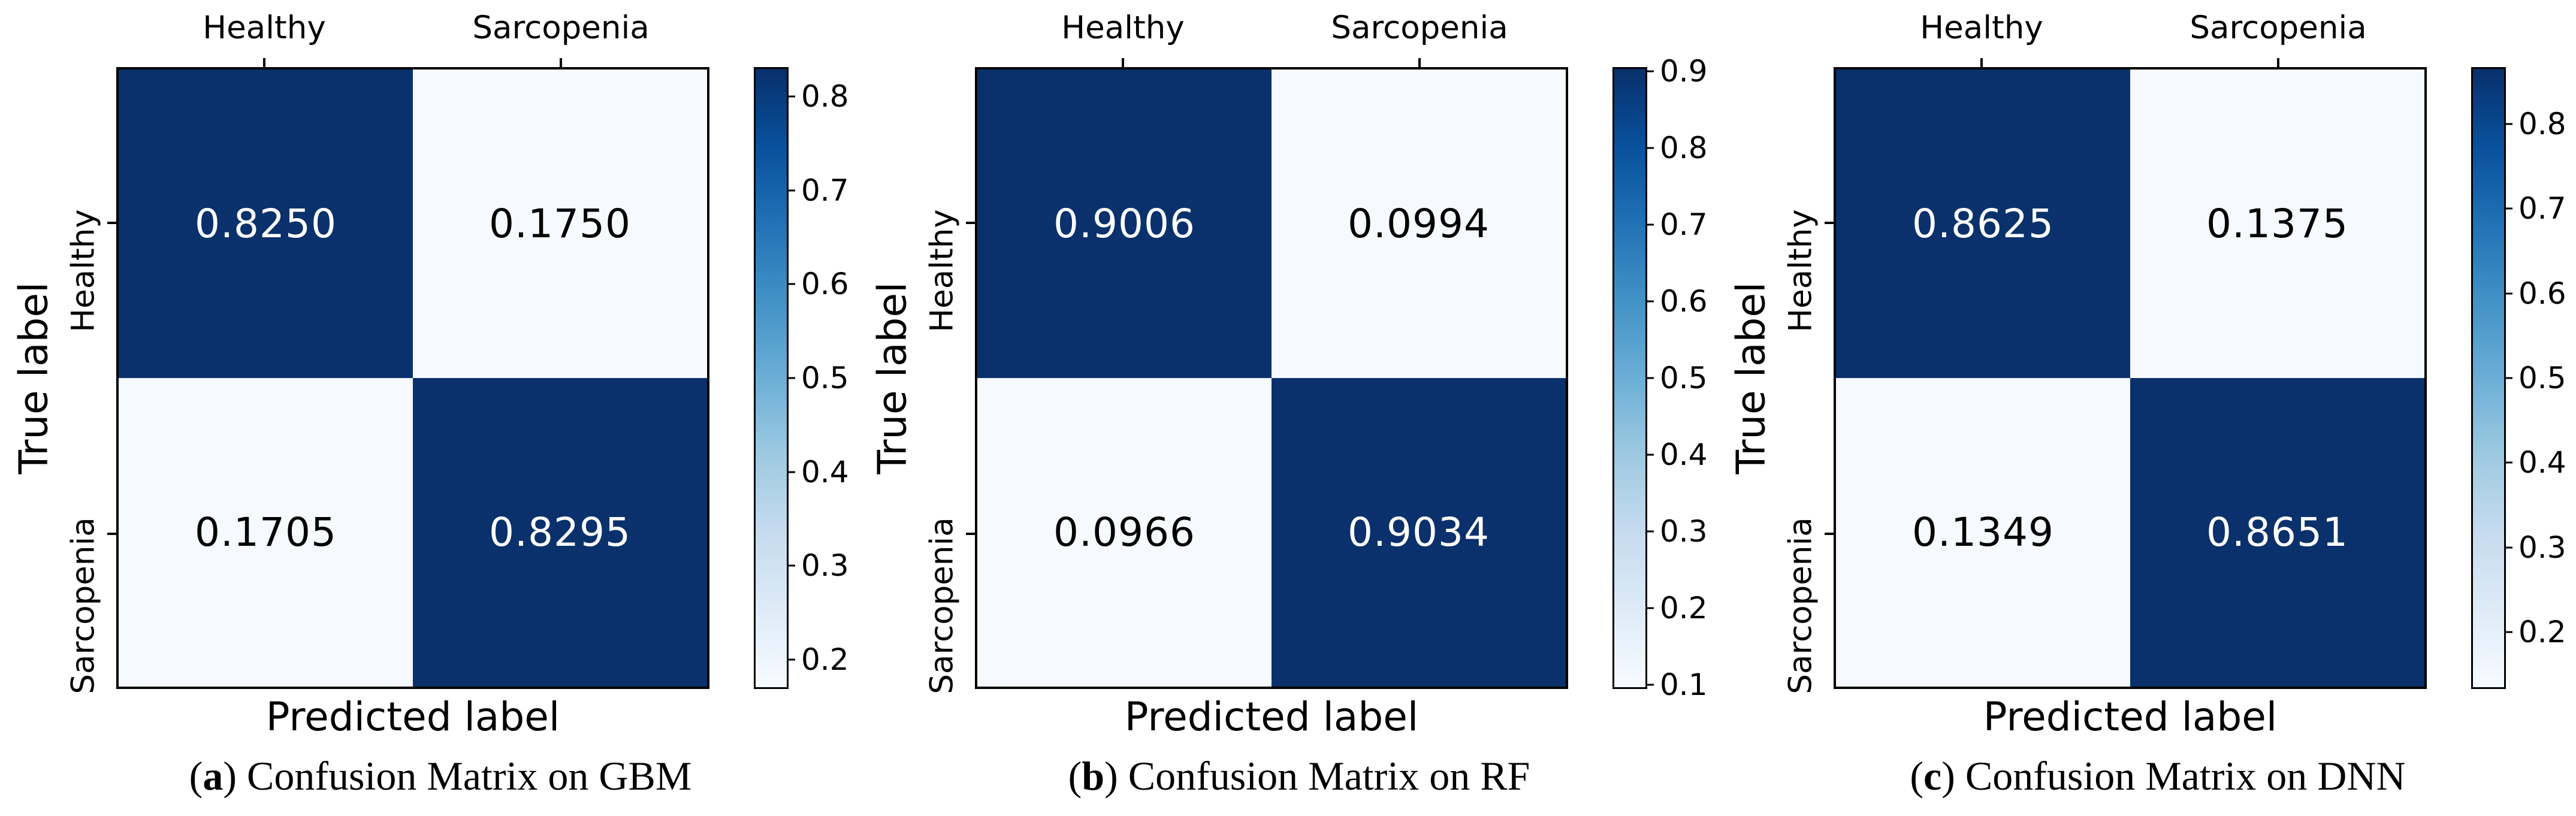 This screenshot has width=2576, height=816. I want to click on colorbar-ticks: 0.1 0.2 0.3 0.4 0.5 0.6 0.7 0.8 0.9, so click(1661, 378).